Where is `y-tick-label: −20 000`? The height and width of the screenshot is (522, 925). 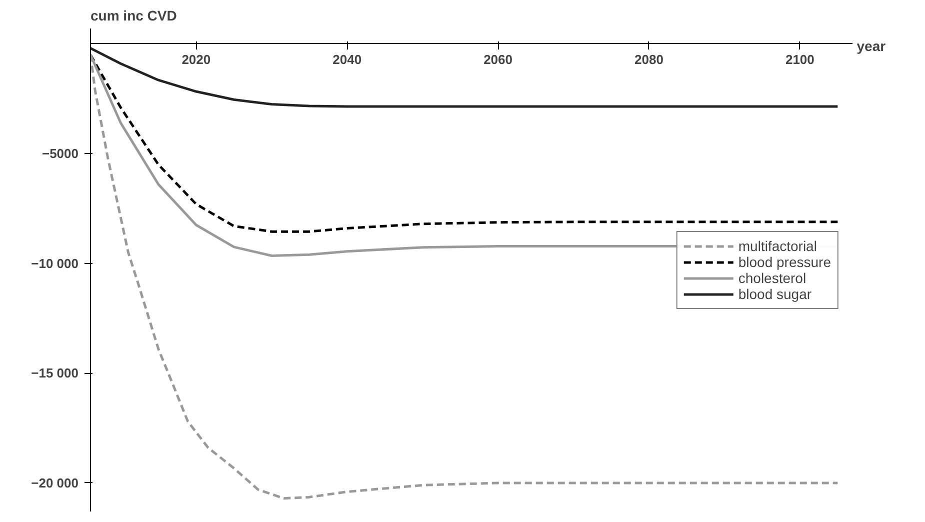
y-tick-label: −20 000 is located at coordinates (55, 482).